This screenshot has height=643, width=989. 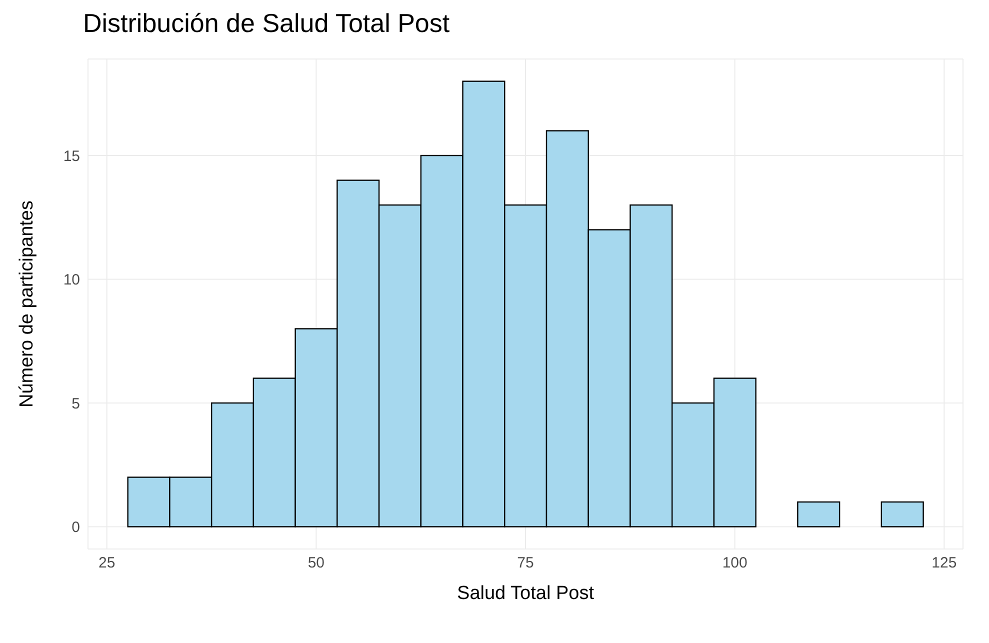 I want to click on x-tick-label: 100, so click(x=735, y=563).